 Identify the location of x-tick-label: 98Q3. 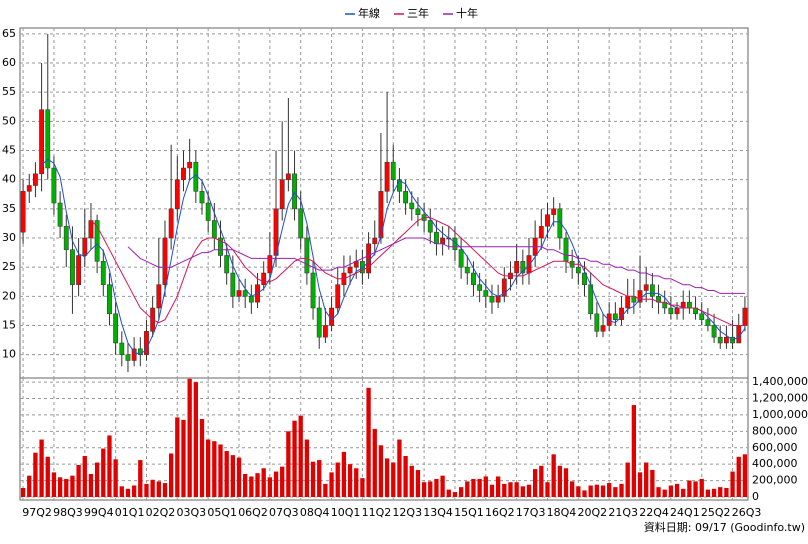
(68, 512).